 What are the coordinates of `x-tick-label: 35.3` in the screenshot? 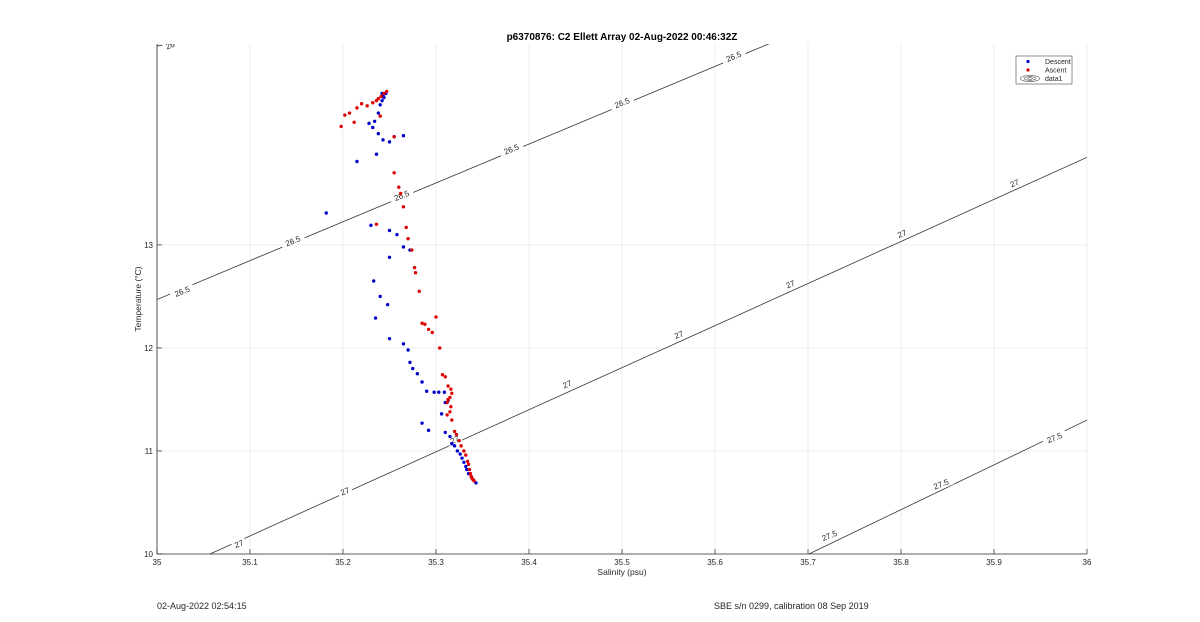 It's located at (436, 562).